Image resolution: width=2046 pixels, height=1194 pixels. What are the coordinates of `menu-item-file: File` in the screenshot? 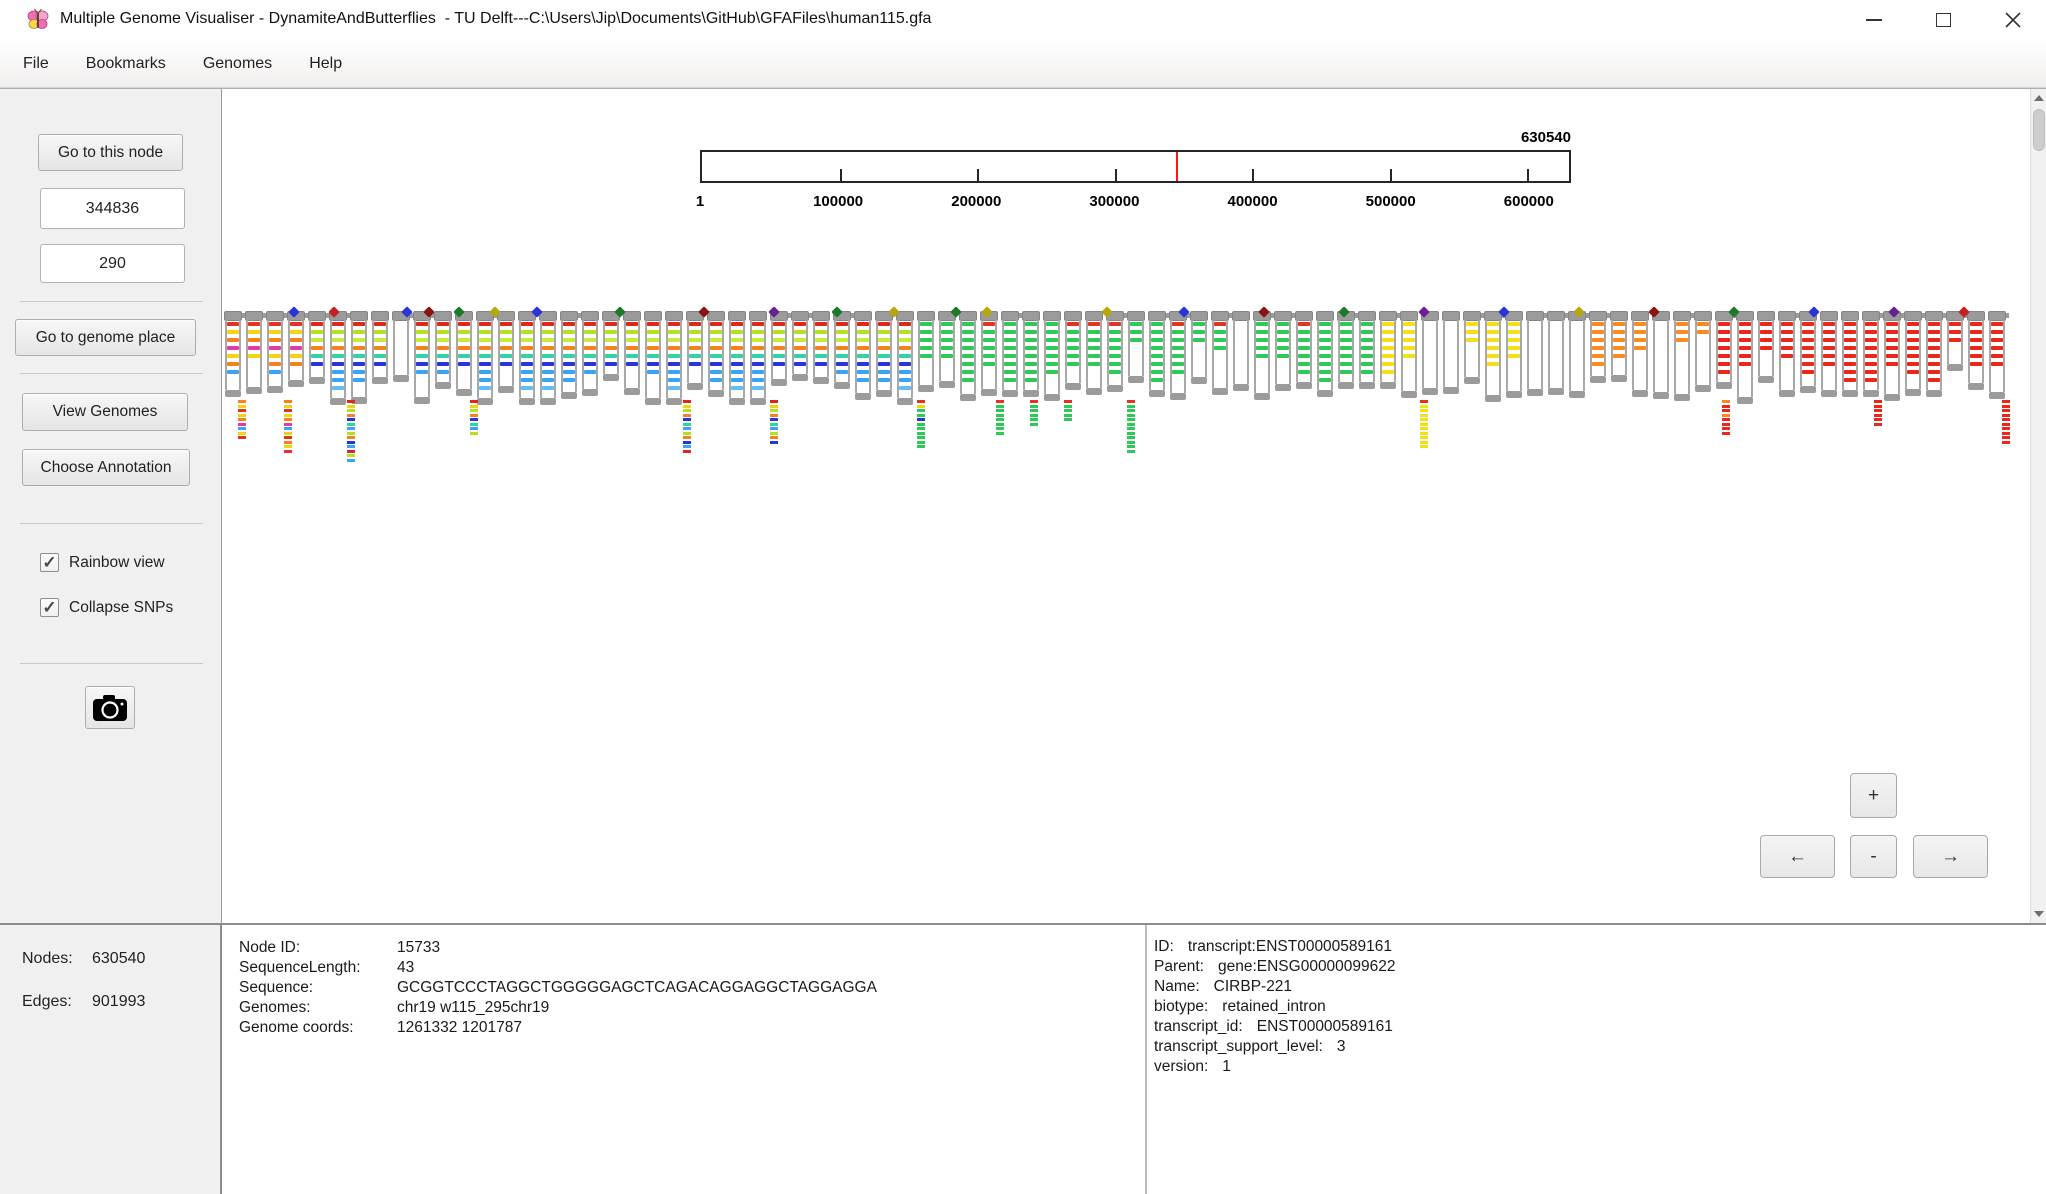 It's located at (36, 63).